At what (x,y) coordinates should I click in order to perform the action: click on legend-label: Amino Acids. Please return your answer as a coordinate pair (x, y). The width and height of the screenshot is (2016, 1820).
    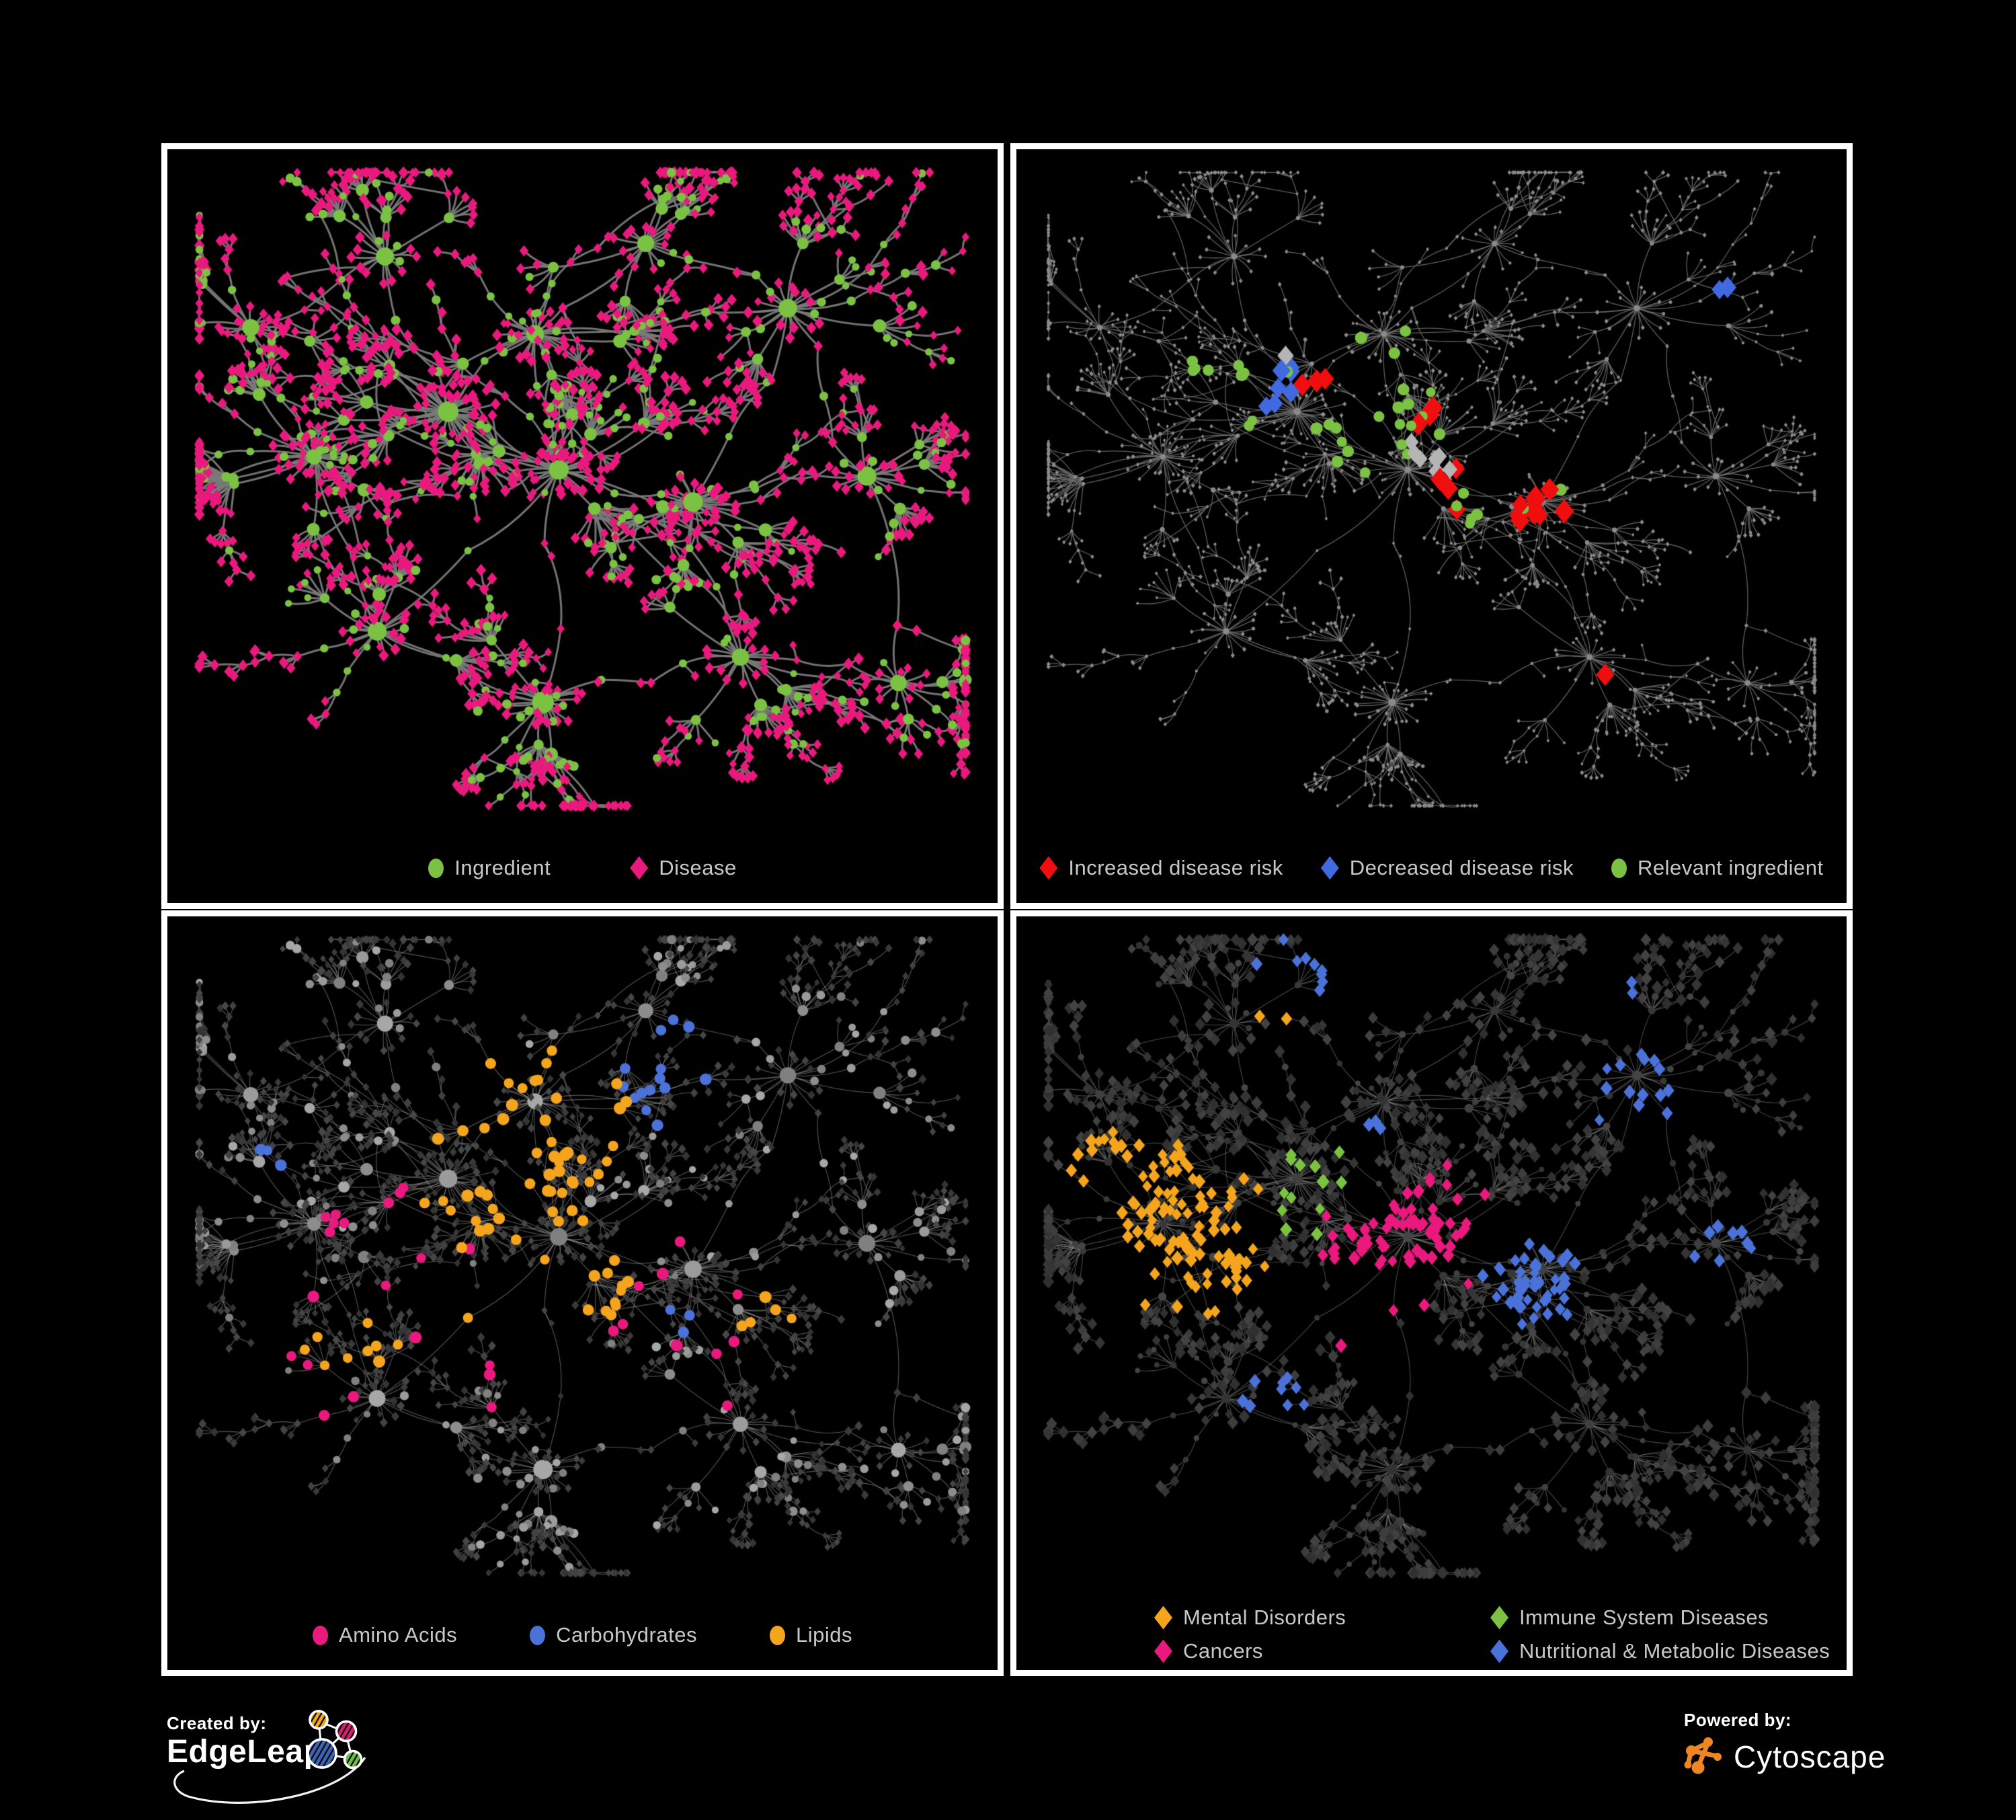
    Looking at the image, I should click on (398, 1635).